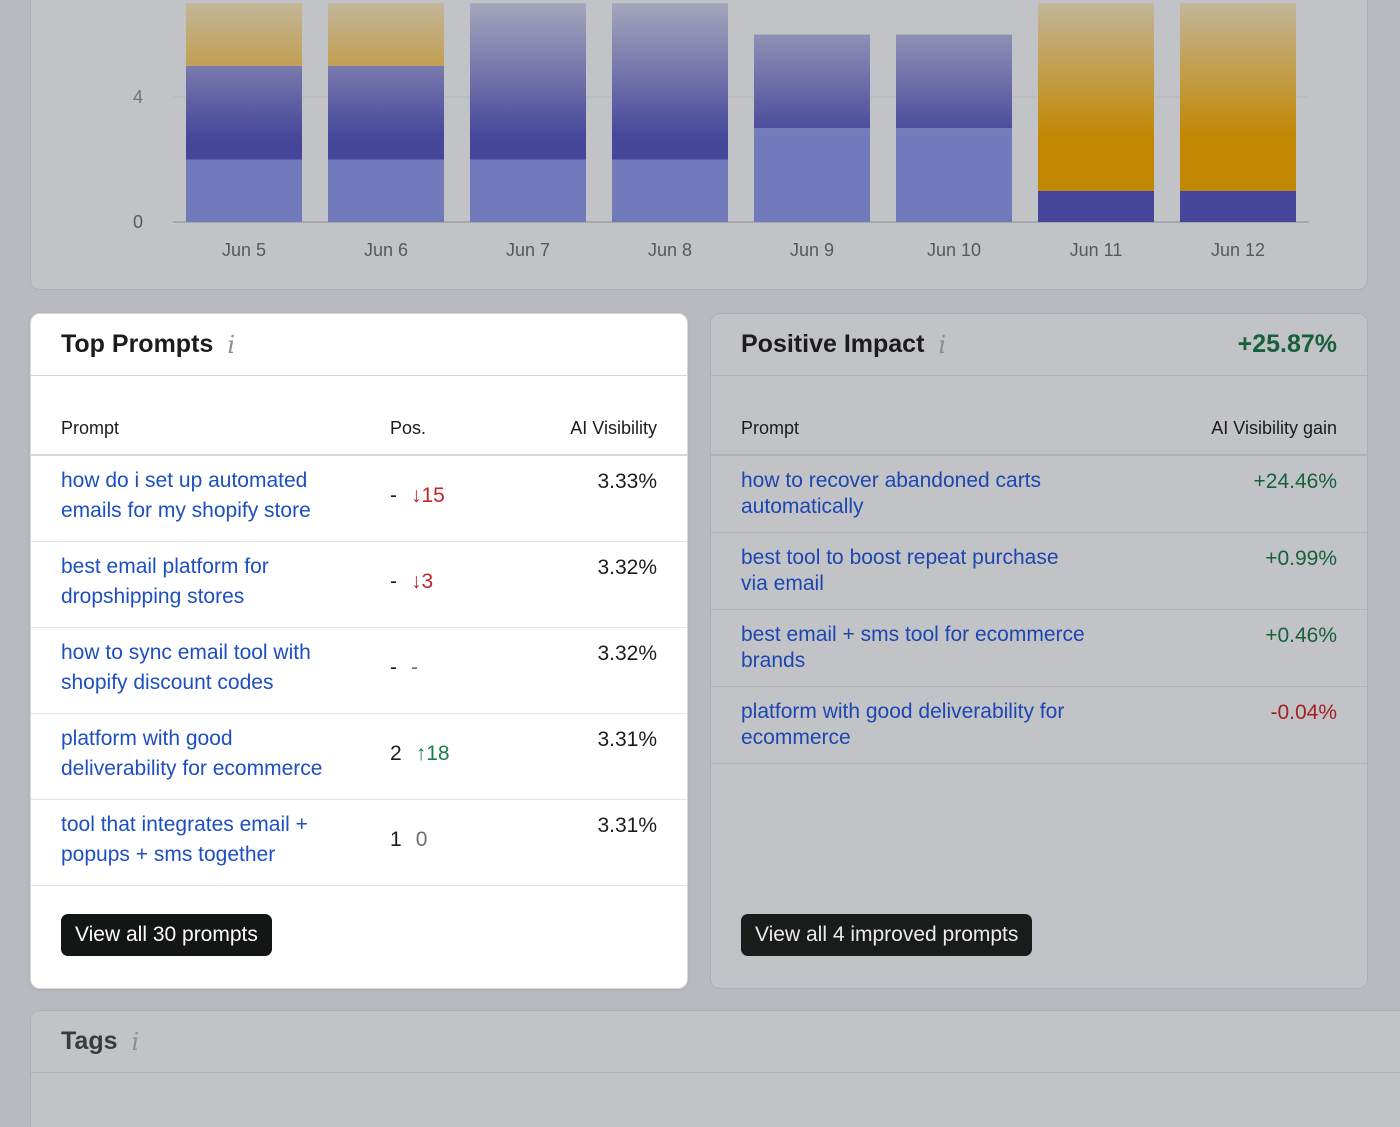 Image resolution: width=1400 pixels, height=1127 pixels. Describe the element at coordinates (1295, 481) in the screenshot. I see `ai-visibility-gain-value: +24.46%` at that location.